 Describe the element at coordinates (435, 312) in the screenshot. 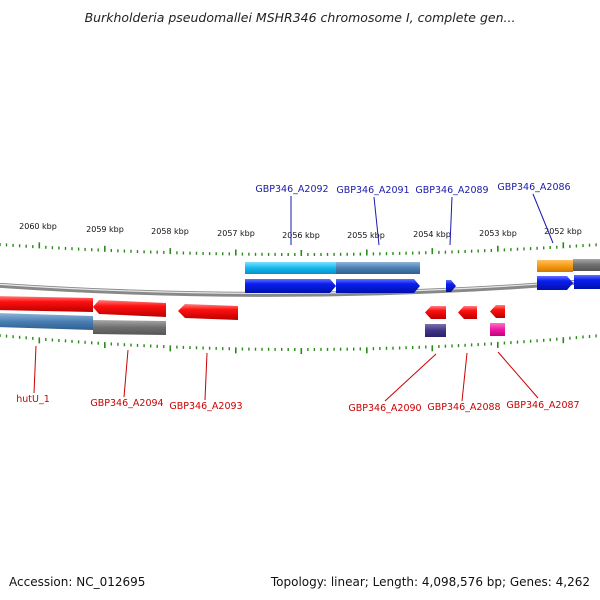

I see `gene-a2090-arrow` at that location.